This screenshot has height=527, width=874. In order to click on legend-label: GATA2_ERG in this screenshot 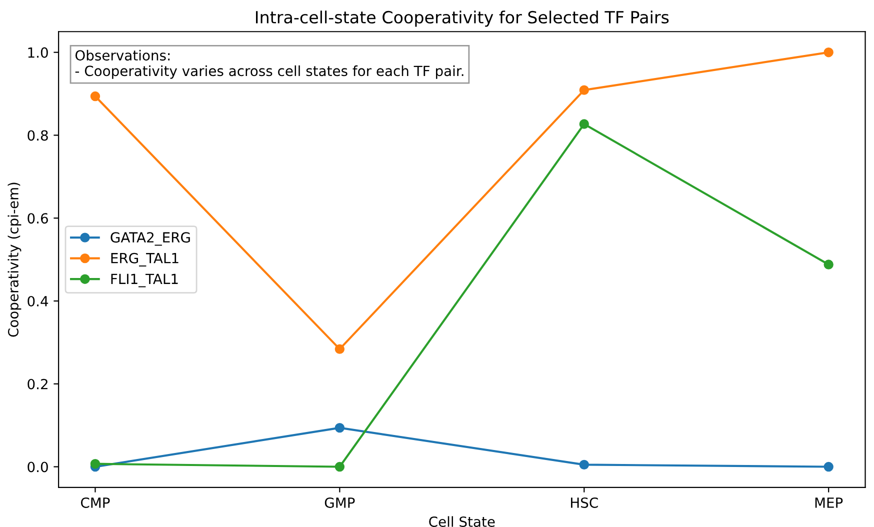, I will do `click(150, 239)`.